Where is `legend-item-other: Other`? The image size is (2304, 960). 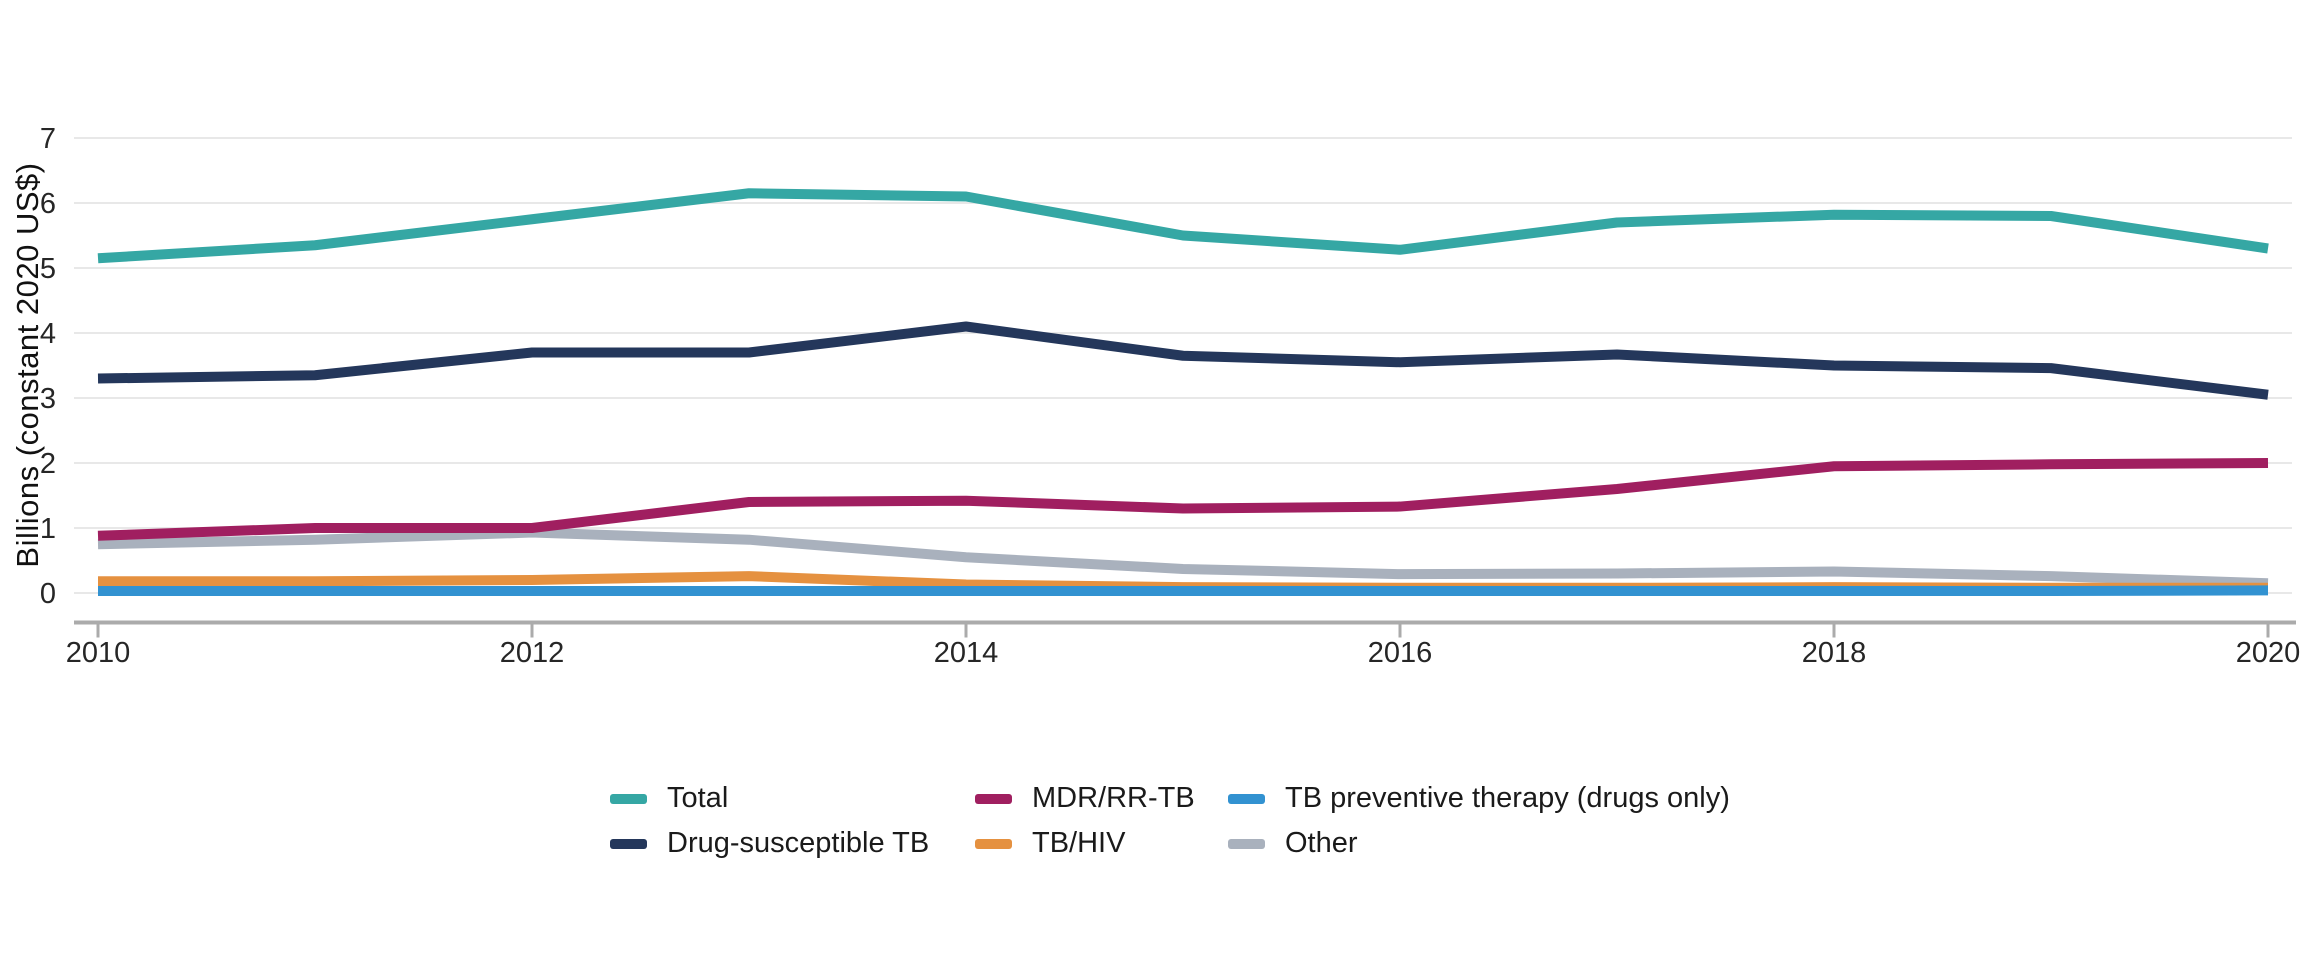 legend-item-other: Other is located at coordinates (1293, 843).